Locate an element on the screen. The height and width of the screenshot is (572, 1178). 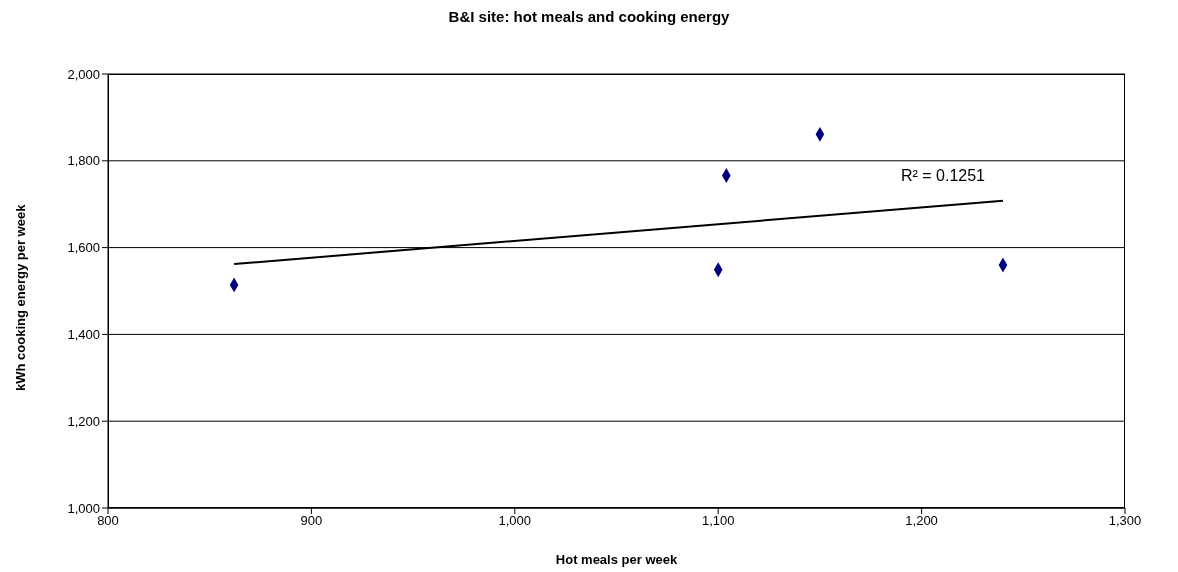
x-tick-label: 1,000 is located at coordinates (515, 521).